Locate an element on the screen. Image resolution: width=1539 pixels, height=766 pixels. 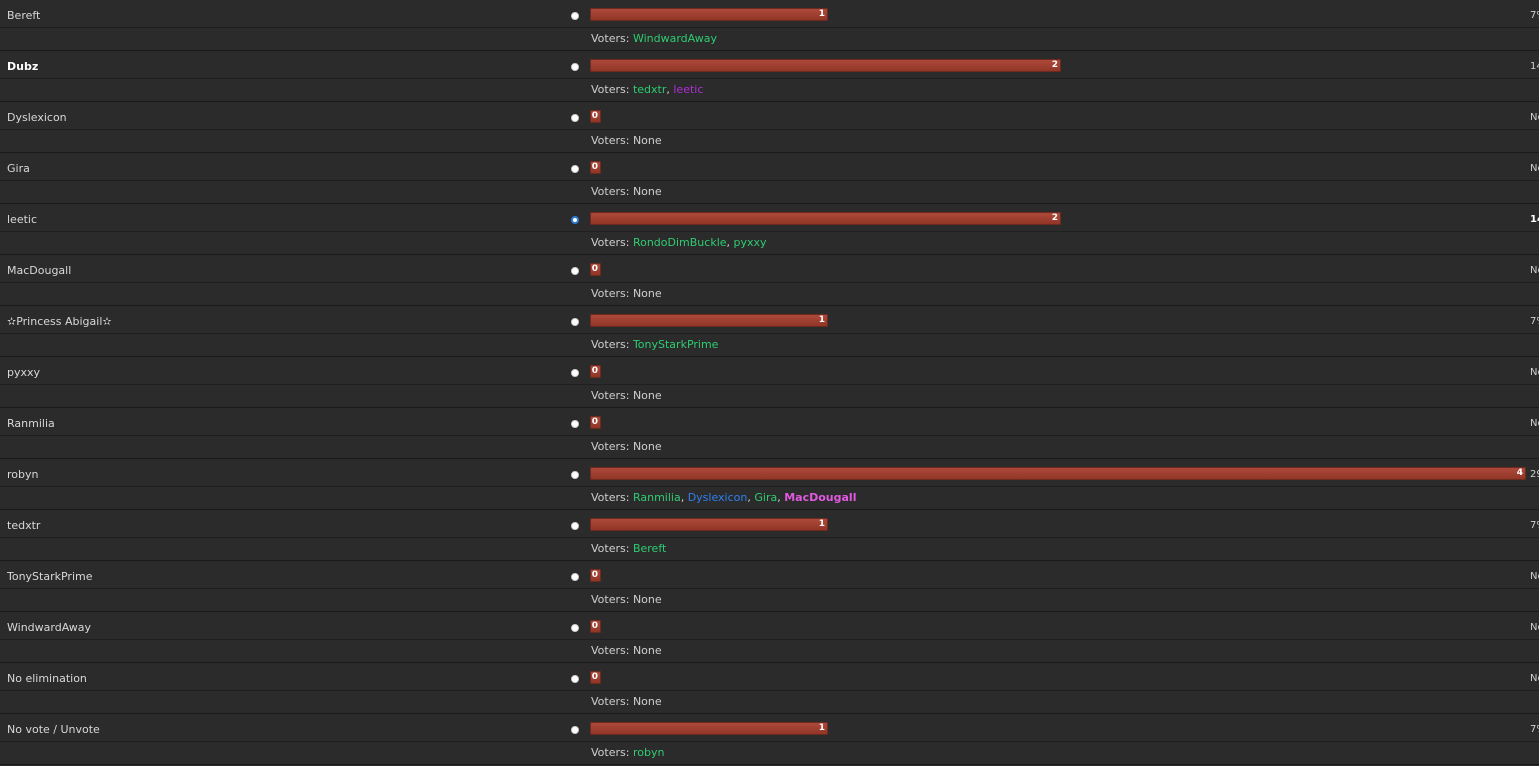
option-name: Ranmilia is located at coordinates (31, 423).